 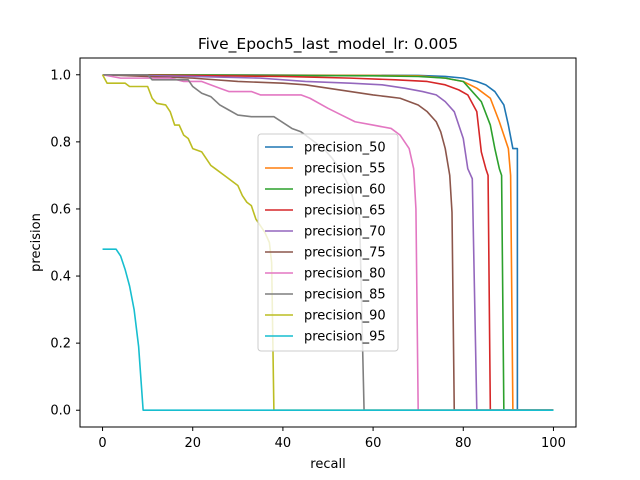 What do you see at coordinates (345, 148) in the screenshot?
I see `legend-label-precision_50: precision_50` at bounding box center [345, 148].